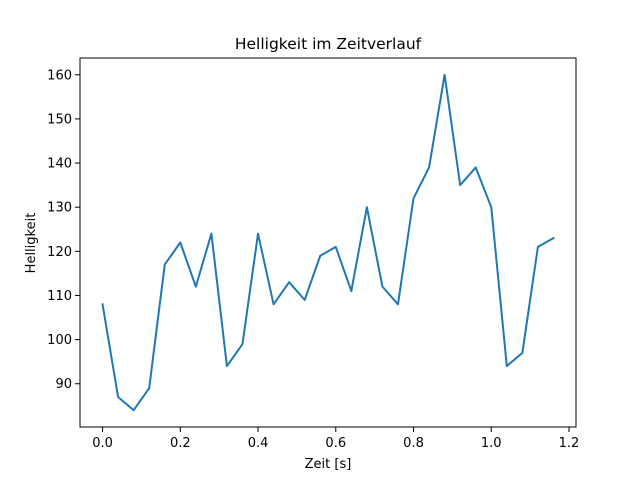  I want to click on x-axis-ticks: 0.0 0.2 0.4 0.6 0.8 1.0 1.2, so click(335, 439).